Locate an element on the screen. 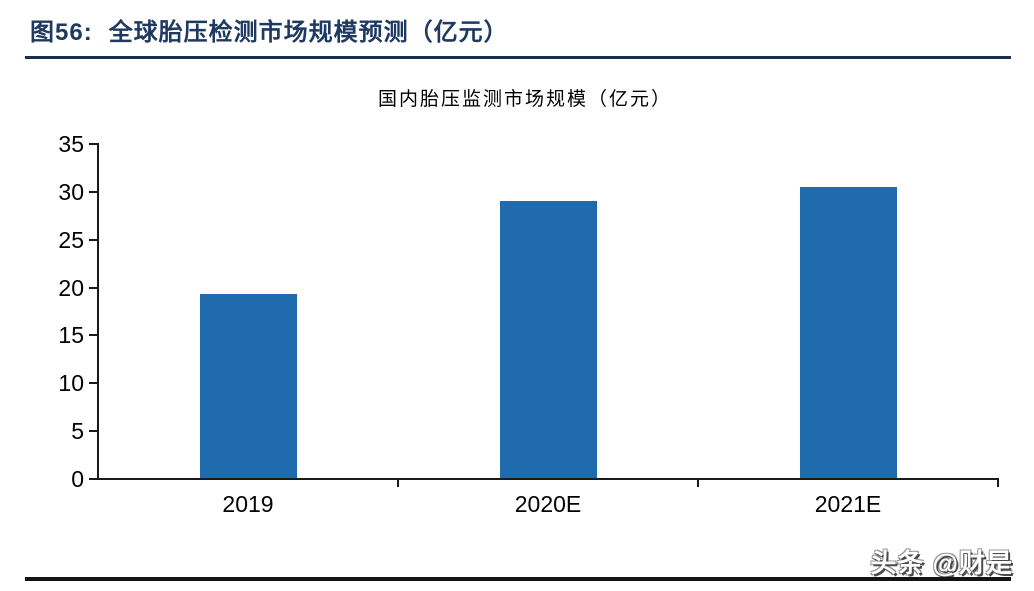 The width and height of the screenshot is (1034, 591). bottom-divider-line is located at coordinates (518, 579).